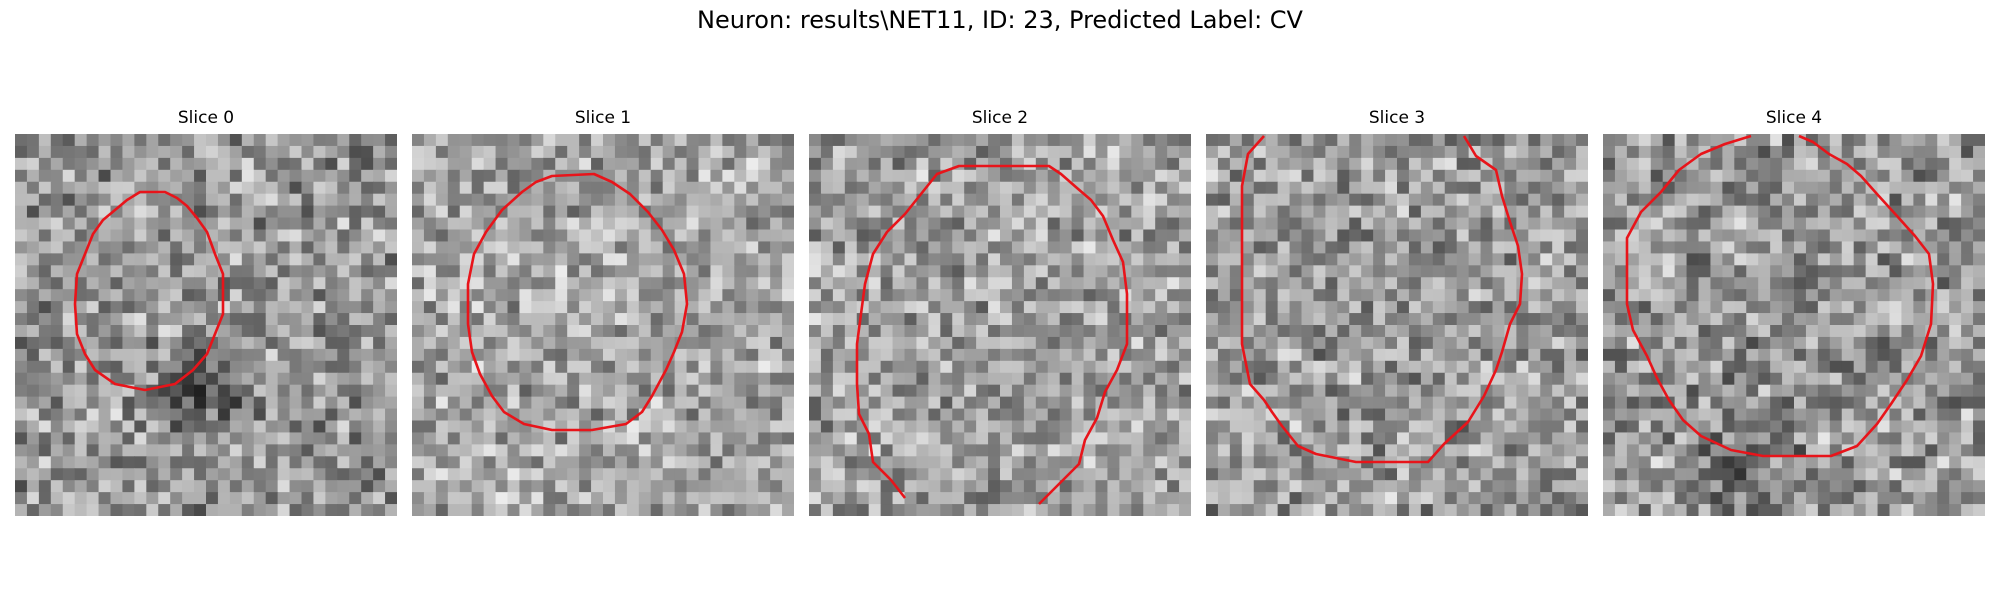 The width and height of the screenshot is (2000, 600). What do you see at coordinates (1397, 118) in the screenshot?
I see `slice-title-3: Slice 3` at bounding box center [1397, 118].